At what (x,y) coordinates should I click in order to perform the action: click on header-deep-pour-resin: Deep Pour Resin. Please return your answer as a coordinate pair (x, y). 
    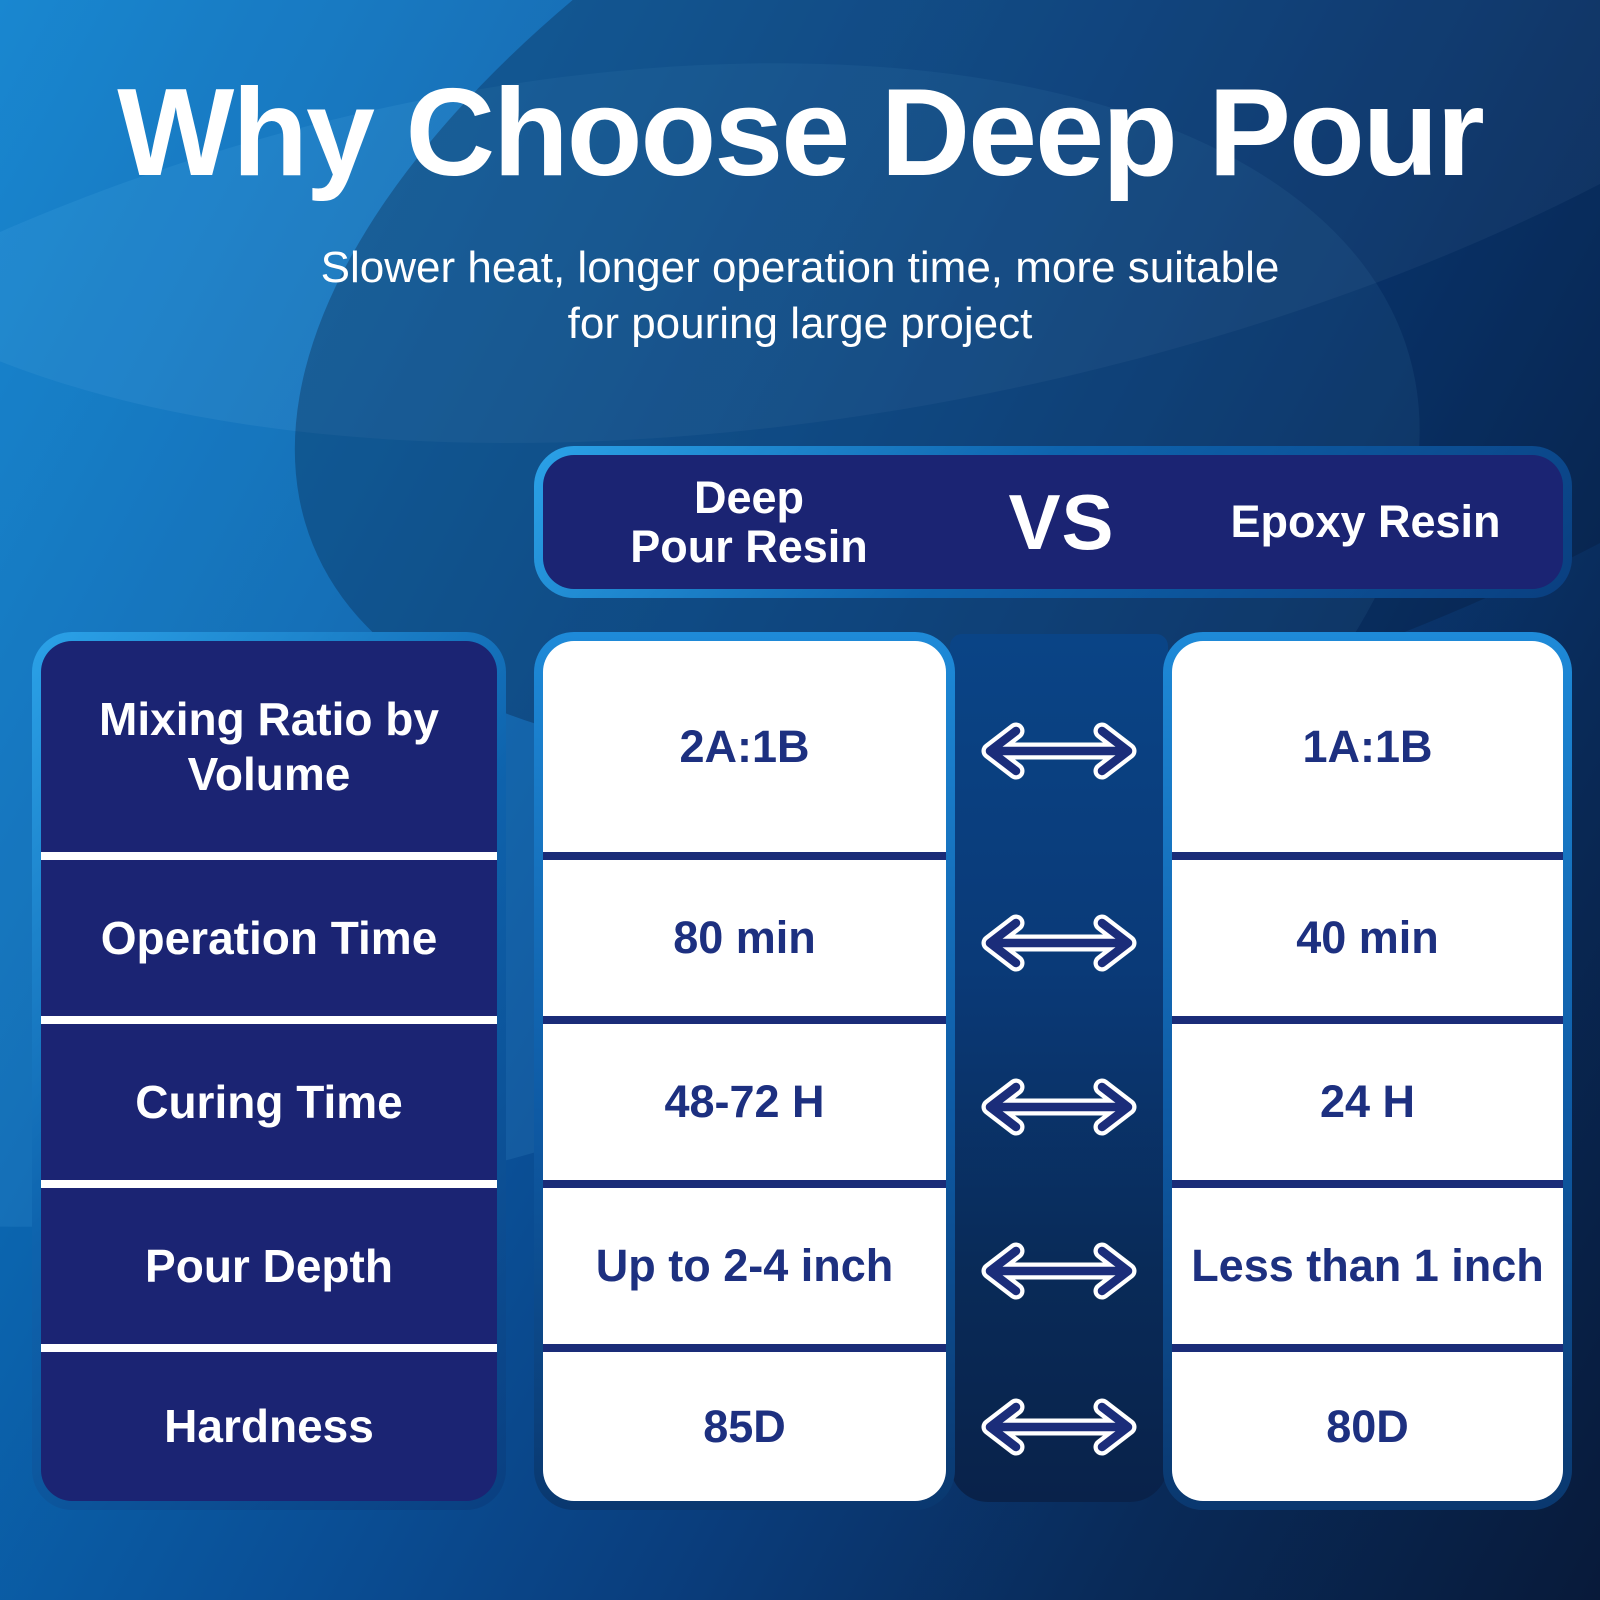
    Looking at the image, I should click on (749, 521).